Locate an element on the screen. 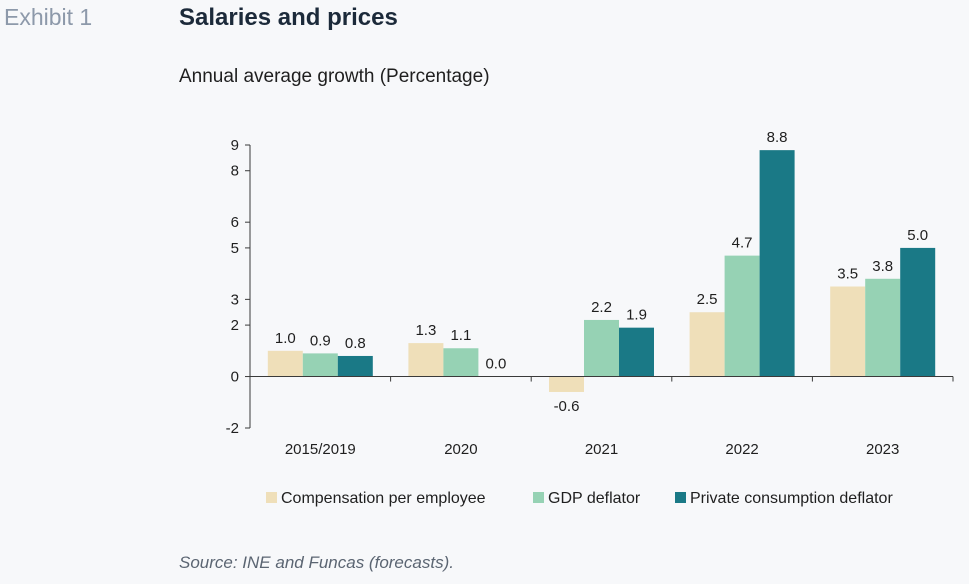 This screenshot has height=584, width=969. data-label: -0.6 is located at coordinates (567, 406).